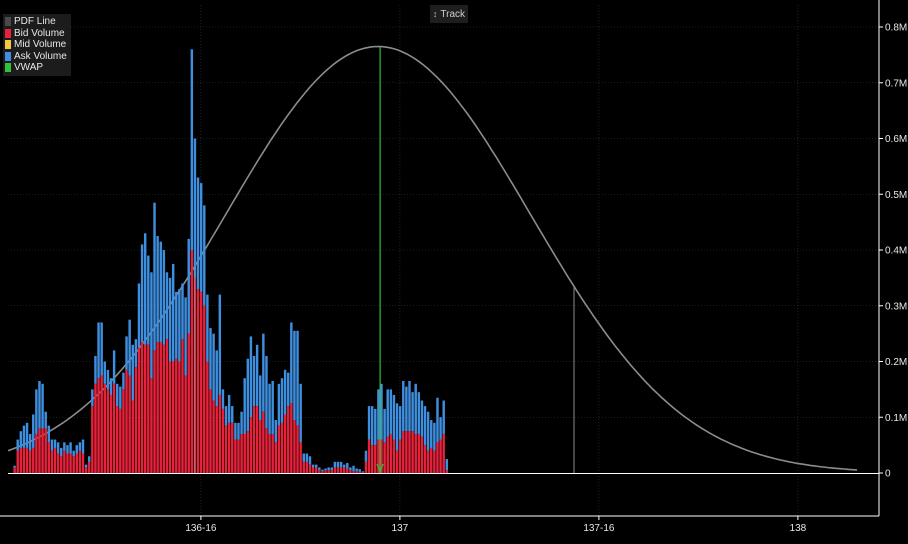 The width and height of the screenshot is (908, 544). I want to click on y-tick-label: 0.2M, so click(896, 362).